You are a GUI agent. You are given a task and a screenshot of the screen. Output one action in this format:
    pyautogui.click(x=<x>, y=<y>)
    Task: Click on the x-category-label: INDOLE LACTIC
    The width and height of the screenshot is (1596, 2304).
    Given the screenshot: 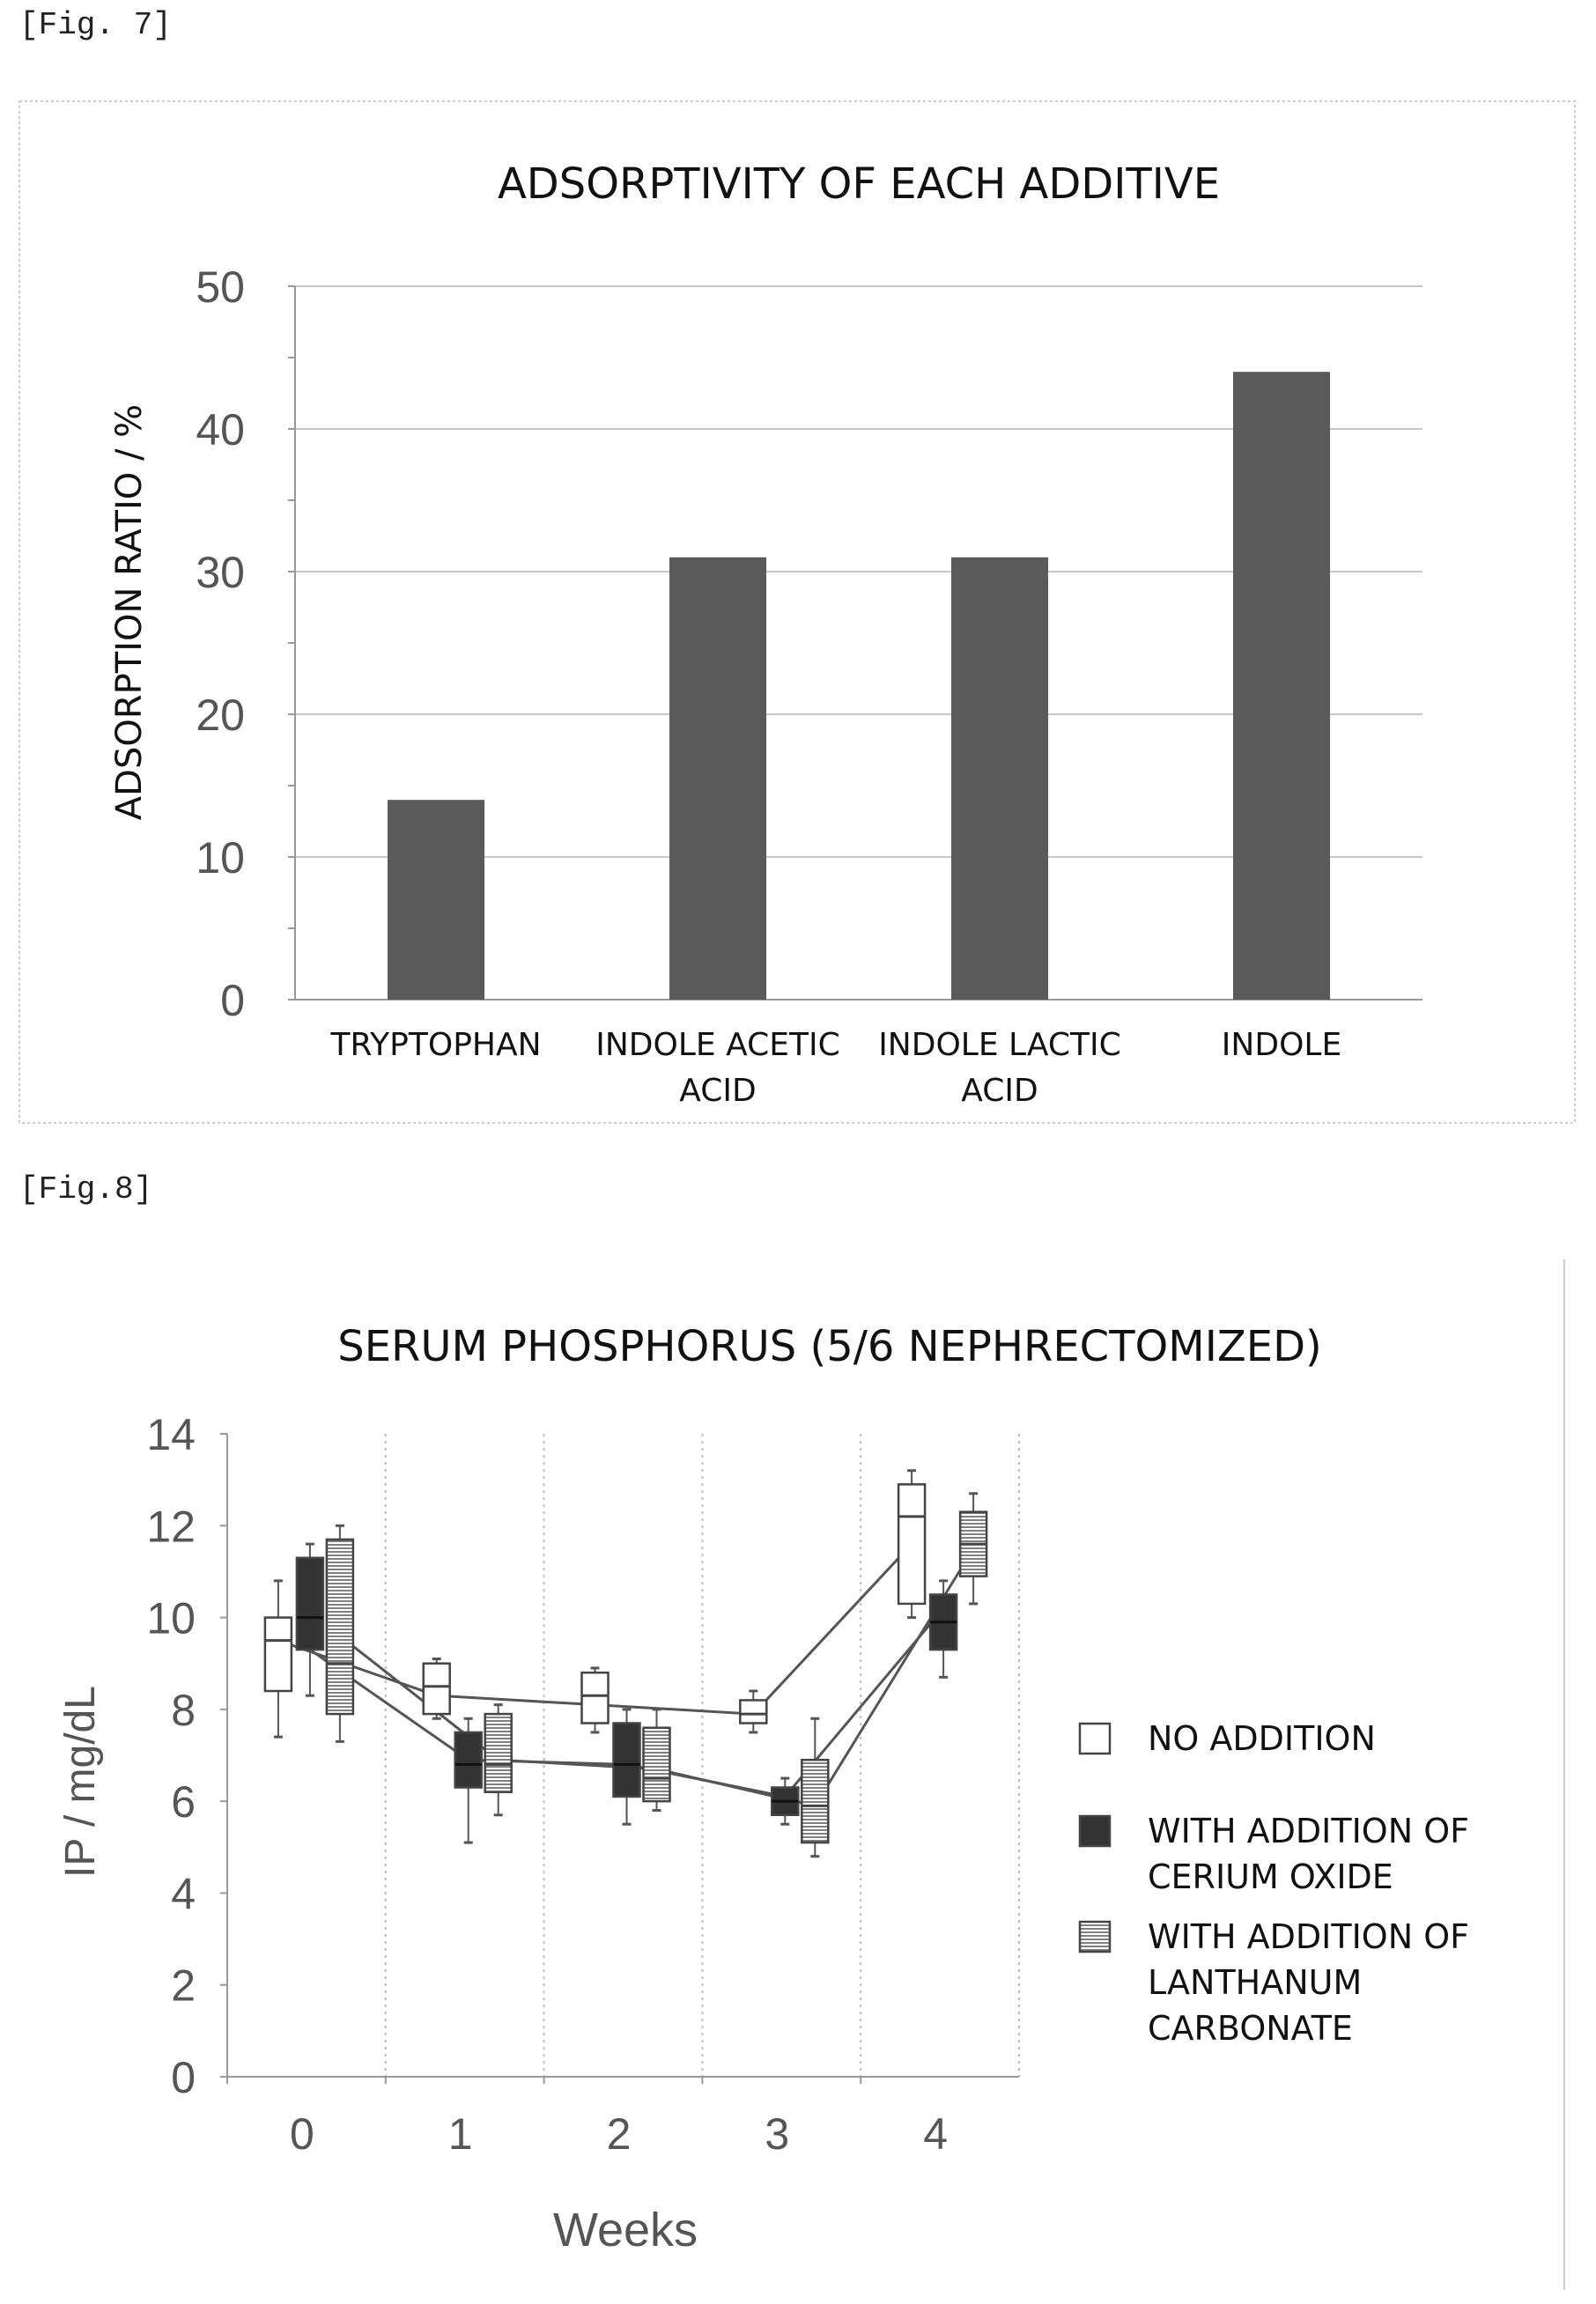 What is the action you would take?
    pyautogui.click(x=1000, y=1045)
    